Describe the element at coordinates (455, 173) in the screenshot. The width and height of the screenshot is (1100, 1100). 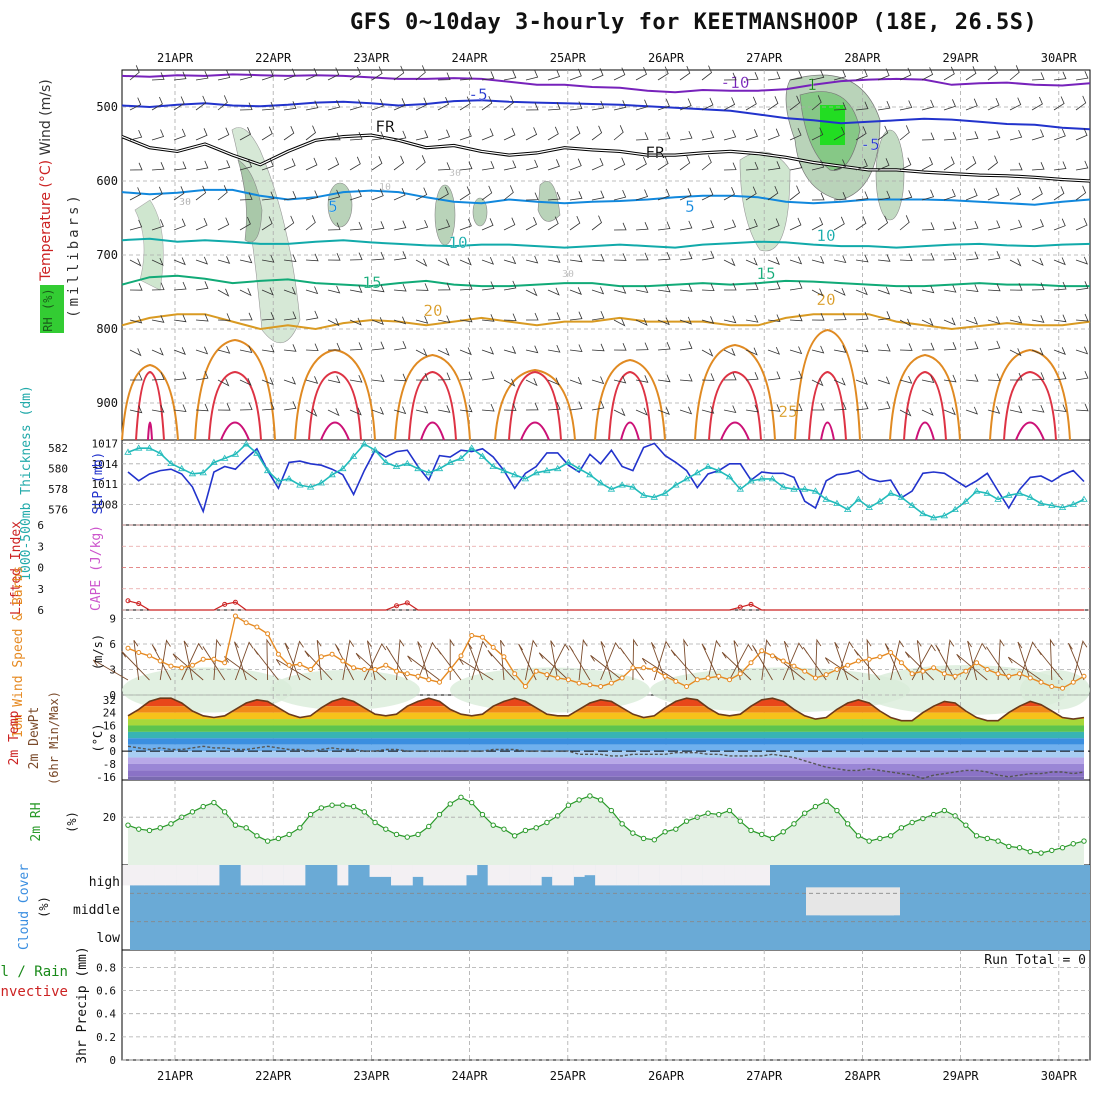
I see `contour-label: 30` at that location.